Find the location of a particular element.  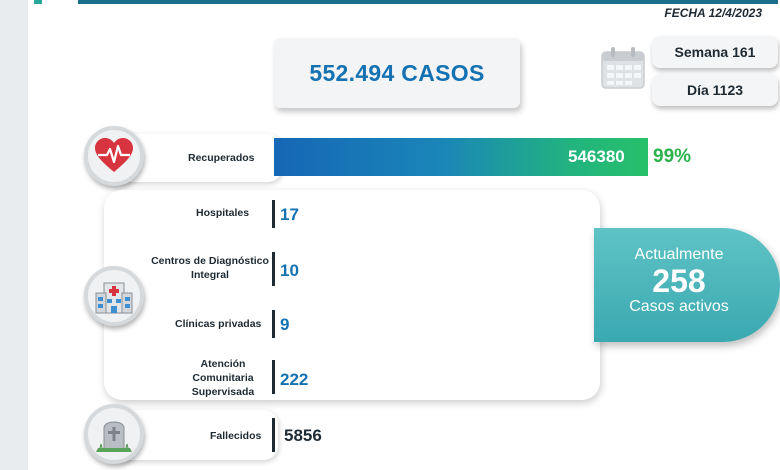

hospital-icon is located at coordinates (114, 296).